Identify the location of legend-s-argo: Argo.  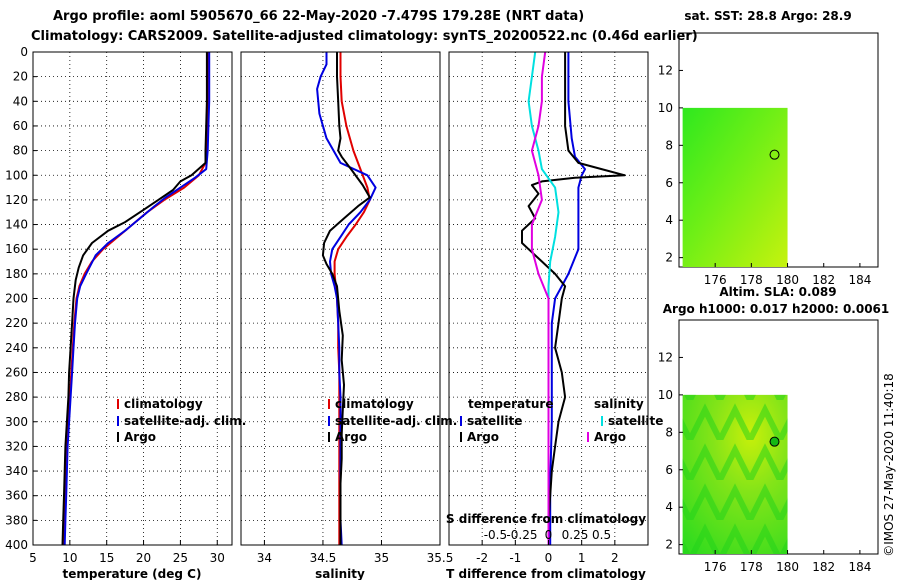
(610, 437).